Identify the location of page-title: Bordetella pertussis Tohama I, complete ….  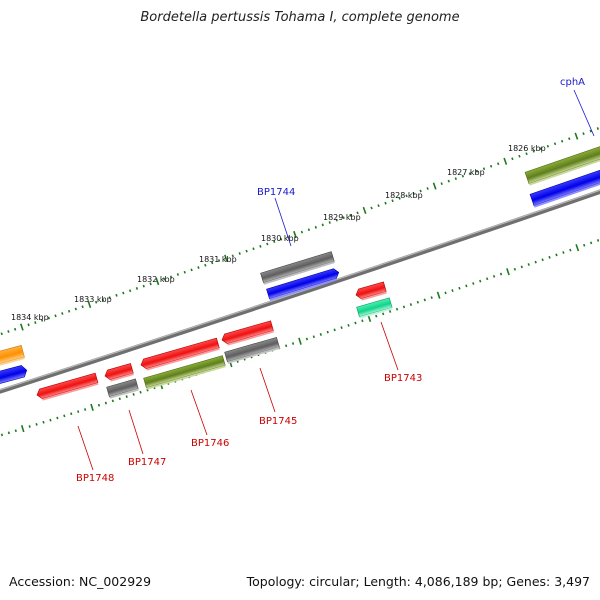
(300, 17).